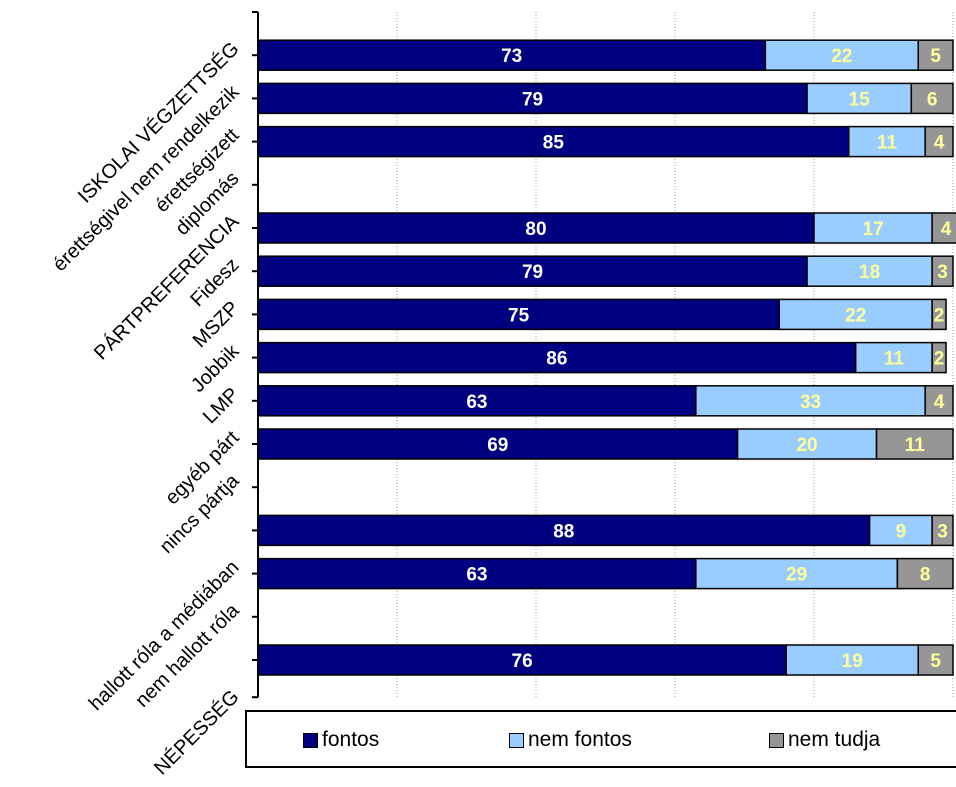 The image size is (956, 787). I want to click on legend-item-nem-fontos: nem fontos, so click(570, 740).